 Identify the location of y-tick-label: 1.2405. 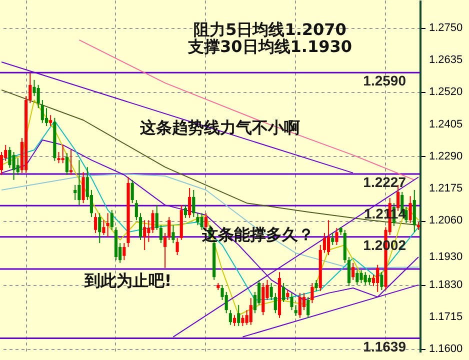
(446, 124).